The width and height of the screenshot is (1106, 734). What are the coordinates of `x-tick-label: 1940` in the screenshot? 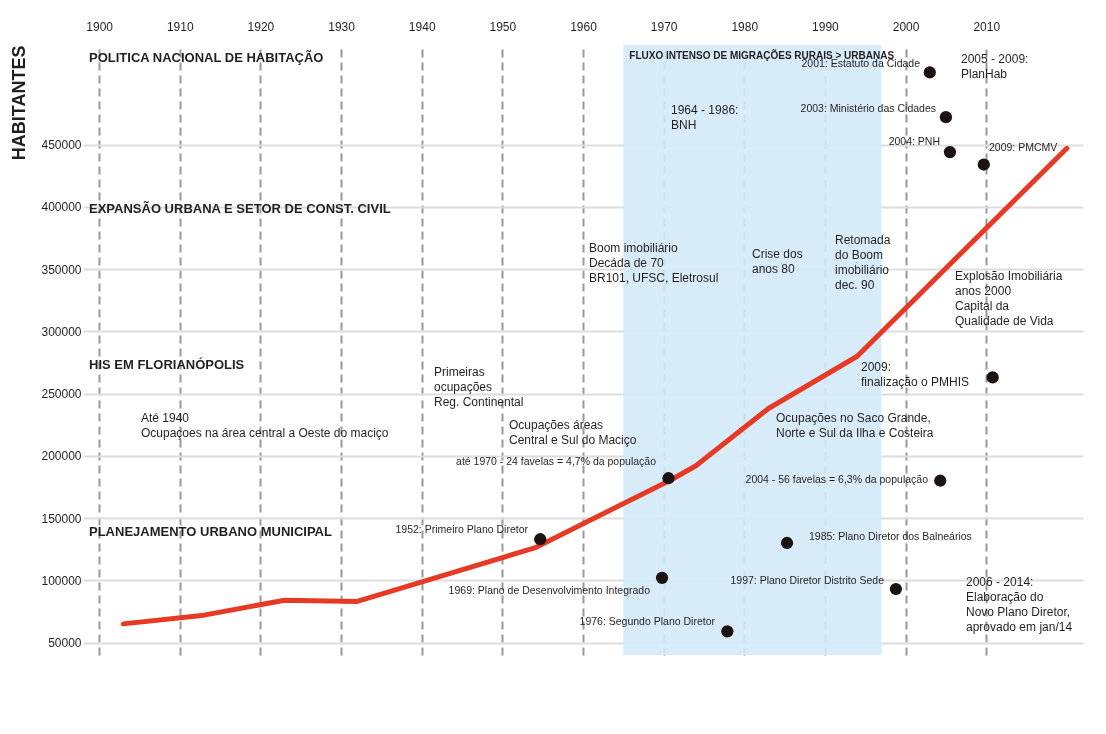 It's located at (422, 26).